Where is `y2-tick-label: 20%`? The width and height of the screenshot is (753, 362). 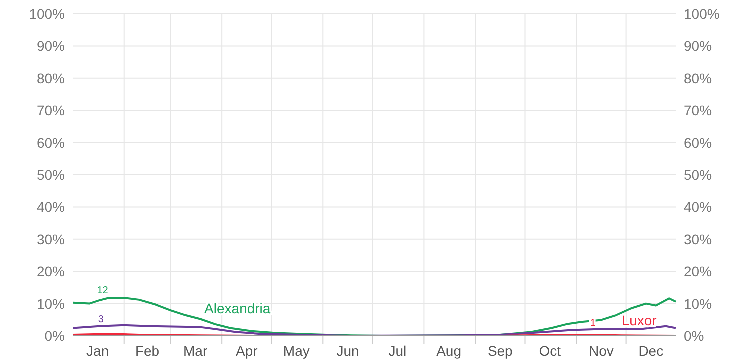
y2-tick-label: 20% is located at coordinates (698, 272).